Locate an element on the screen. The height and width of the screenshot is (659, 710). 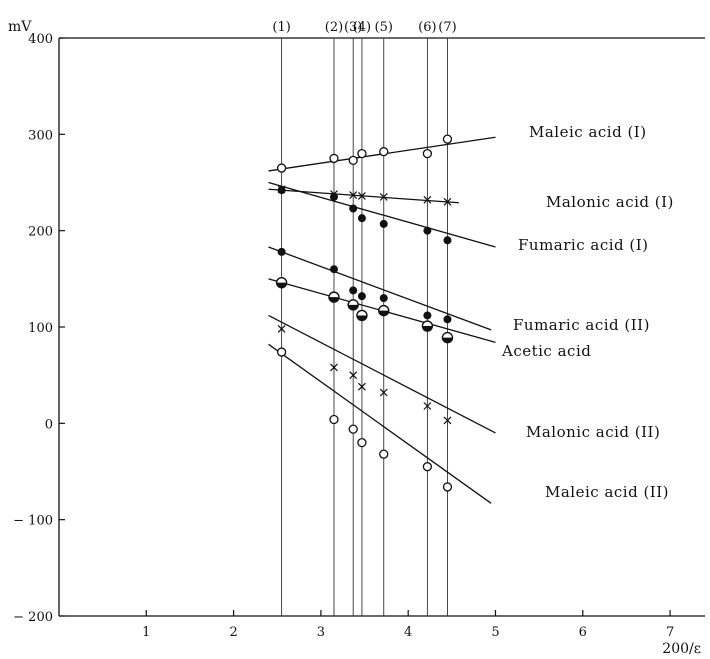
x-tick-label: 4 is located at coordinates (408, 632).